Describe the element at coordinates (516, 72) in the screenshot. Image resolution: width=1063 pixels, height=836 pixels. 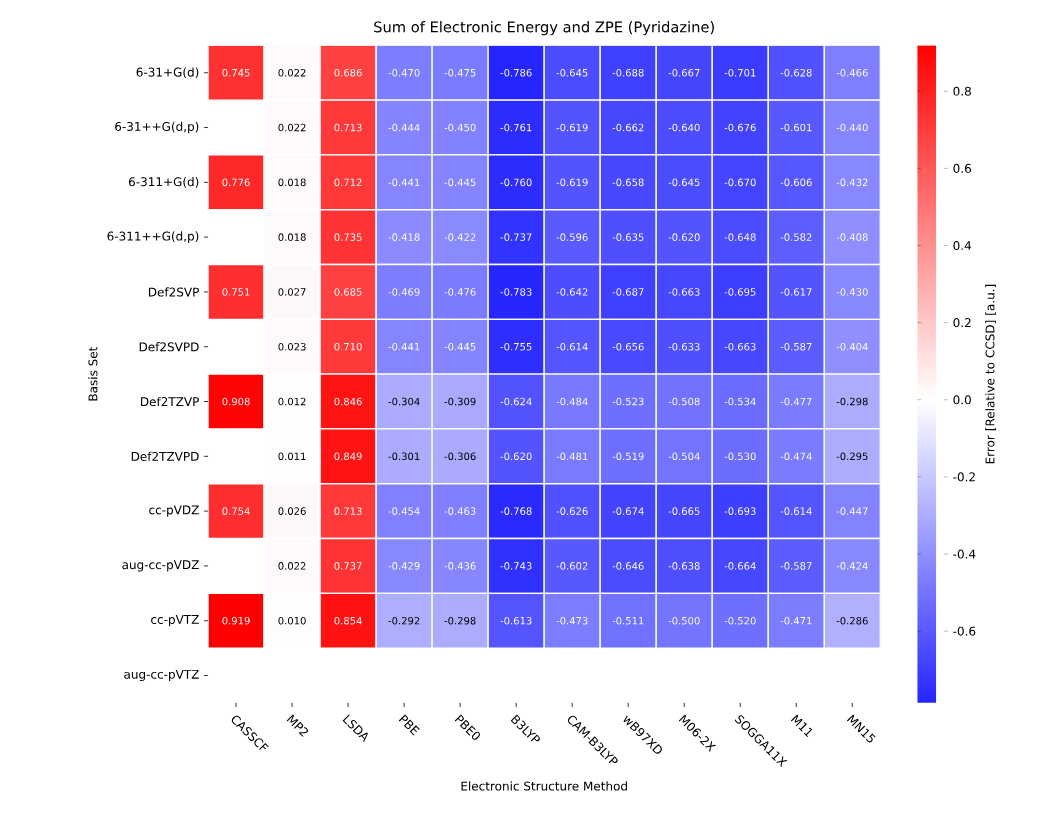
I see `data-label: -0.786` at that location.